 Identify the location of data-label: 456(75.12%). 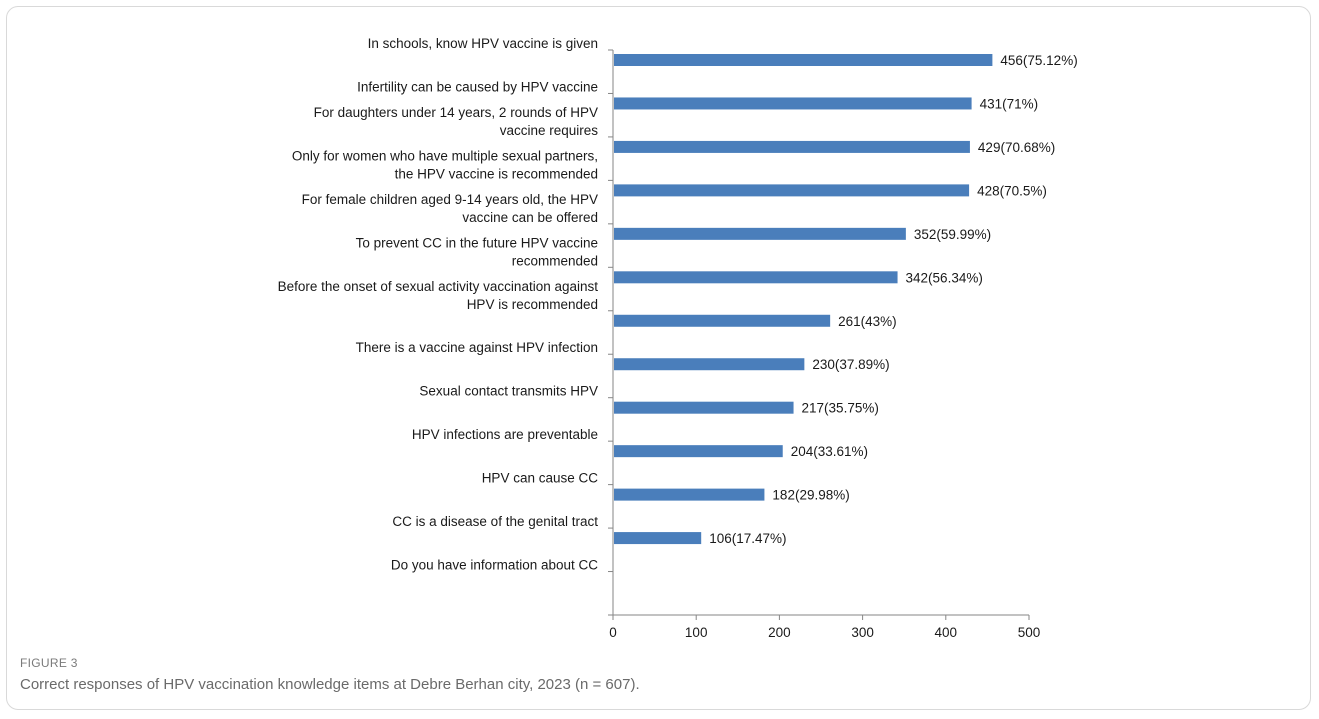
(1038, 60).